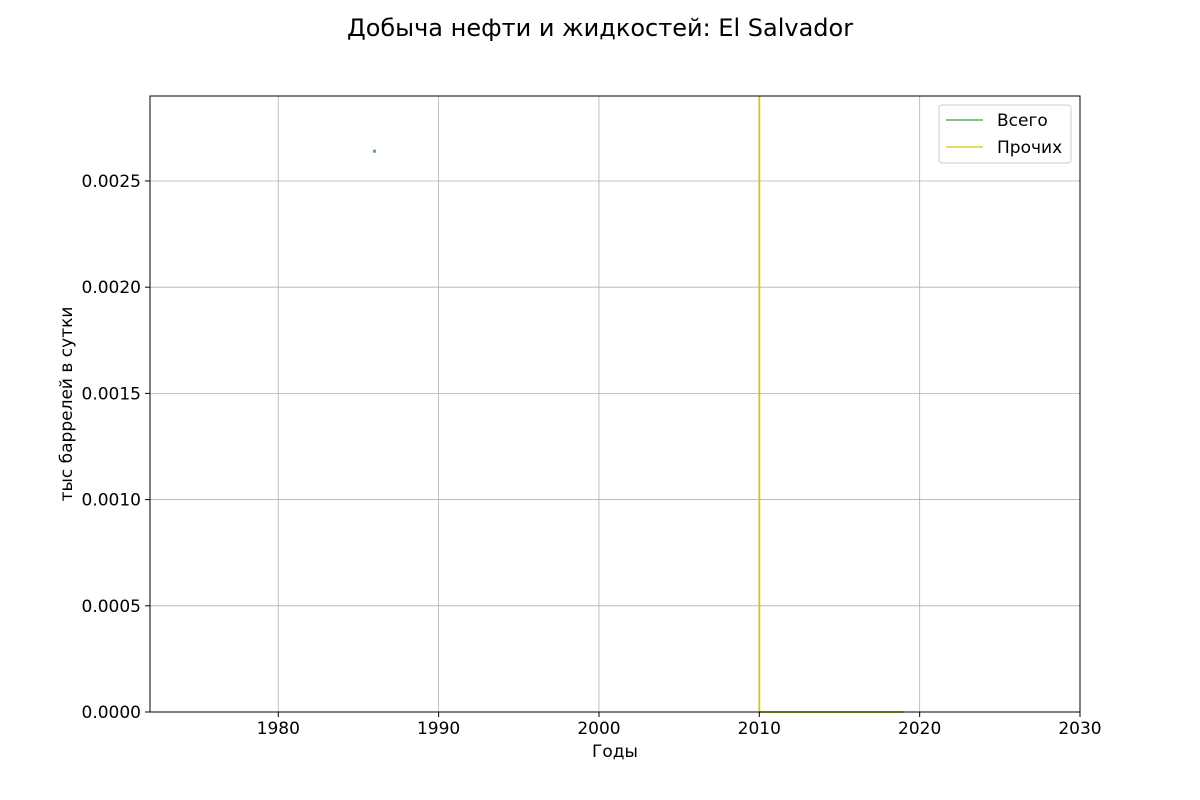 Image resolution: width=1200 pixels, height=800 pixels. Describe the element at coordinates (111, 713) in the screenshot. I see `y-tick-label: 0.0000` at that location.